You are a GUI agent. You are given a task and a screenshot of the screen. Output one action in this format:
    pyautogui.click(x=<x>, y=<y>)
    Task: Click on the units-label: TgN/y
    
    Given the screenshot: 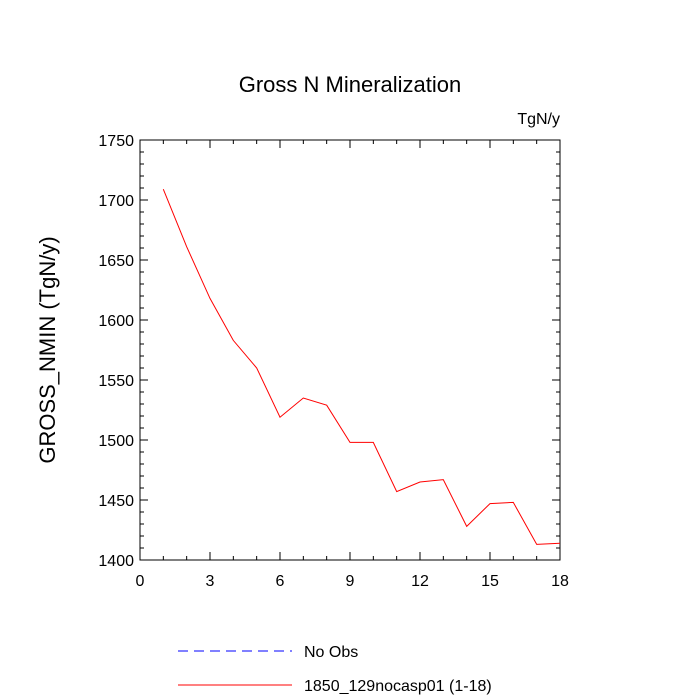 What is the action you would take?
    pyautogui.click(x=538, y=119)
    